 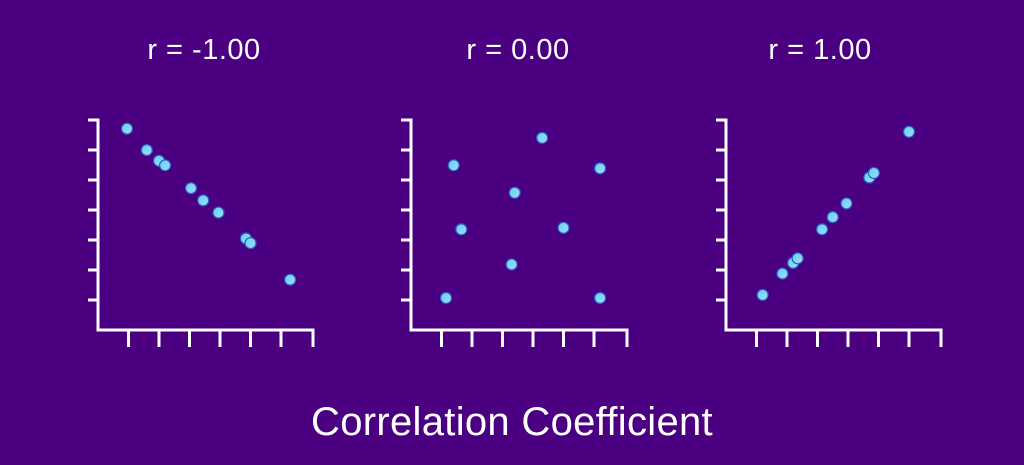 What do you see at coordinates (518, 50) in the screenshot?
I see `chart-title-zero: r = 0.00` at bounding box center [518, 50].